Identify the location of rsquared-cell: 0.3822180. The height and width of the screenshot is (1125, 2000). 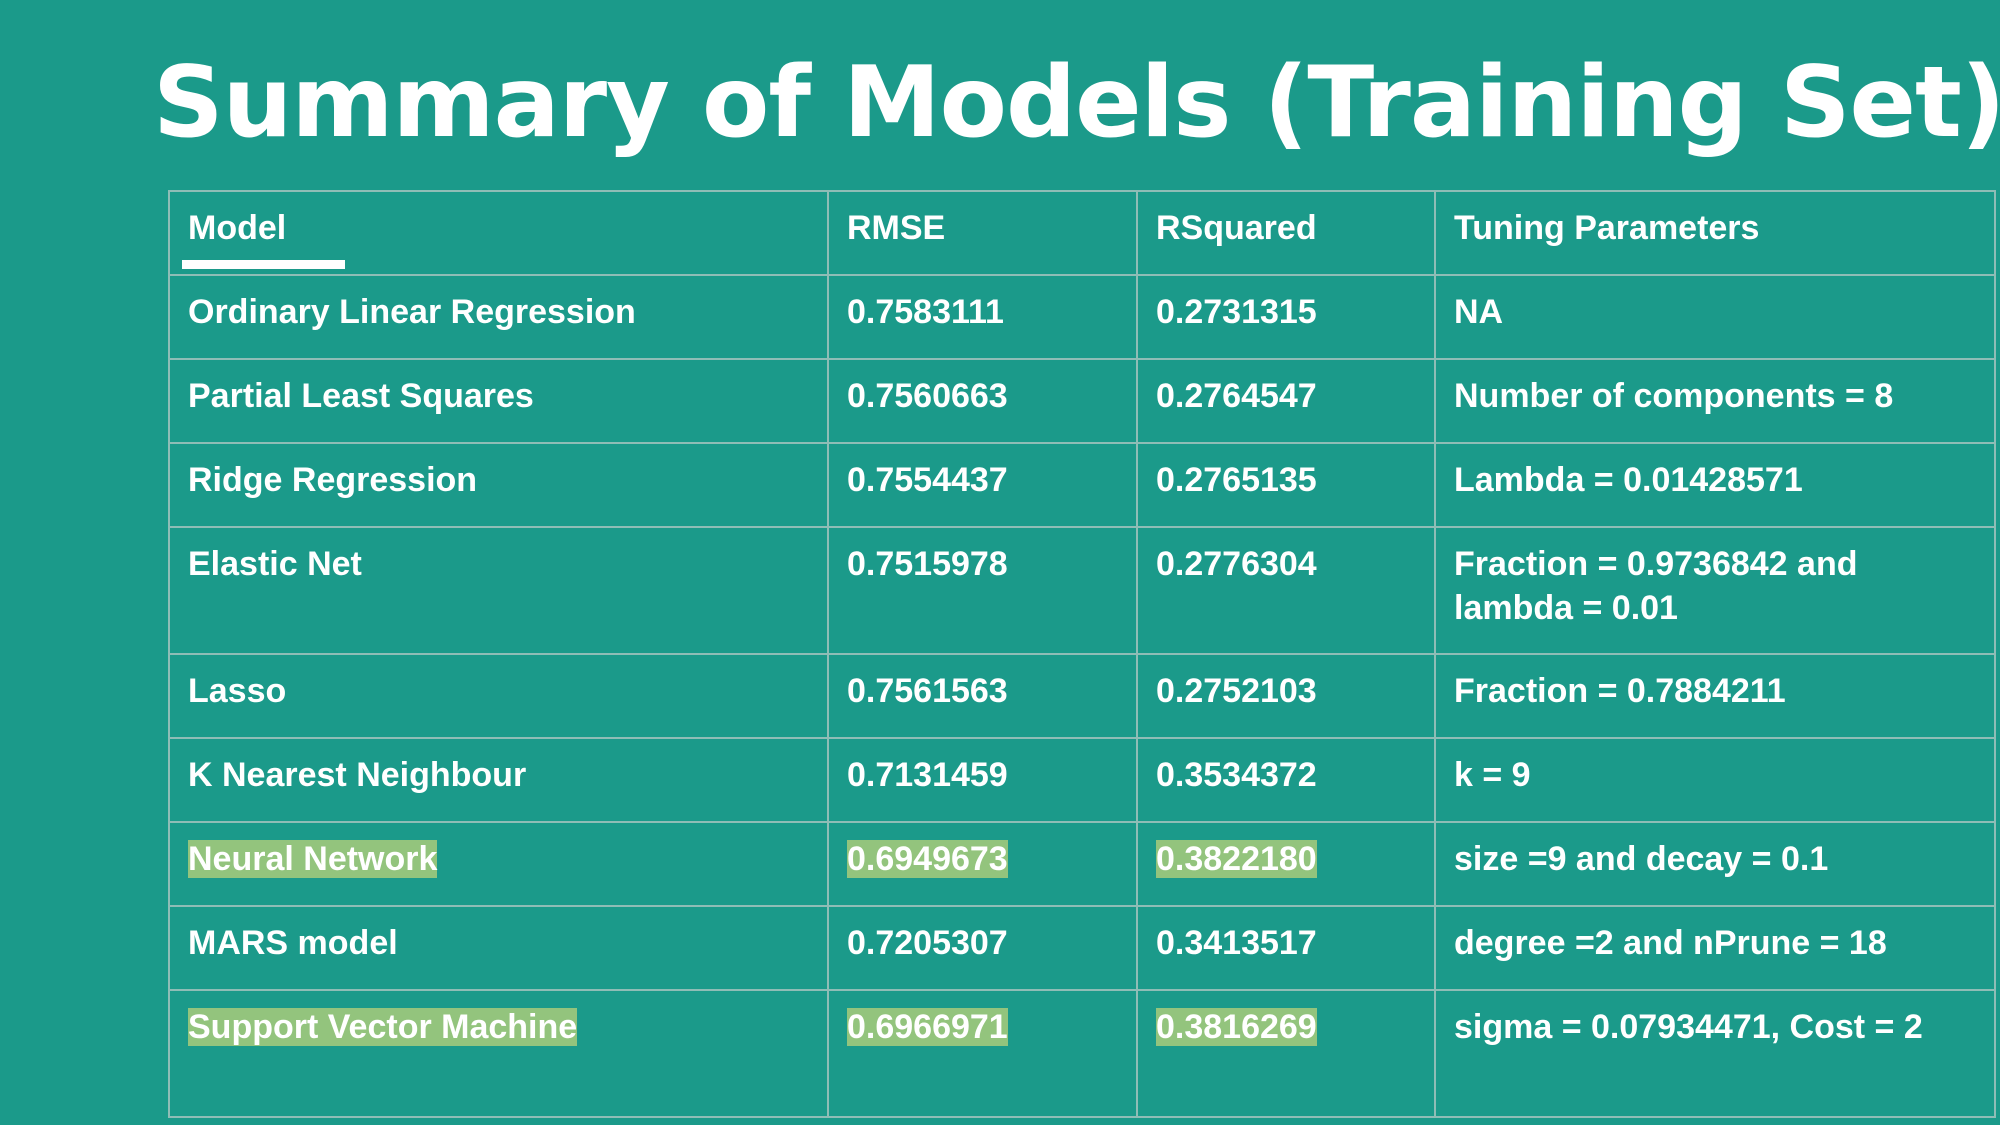
(1286, 864).